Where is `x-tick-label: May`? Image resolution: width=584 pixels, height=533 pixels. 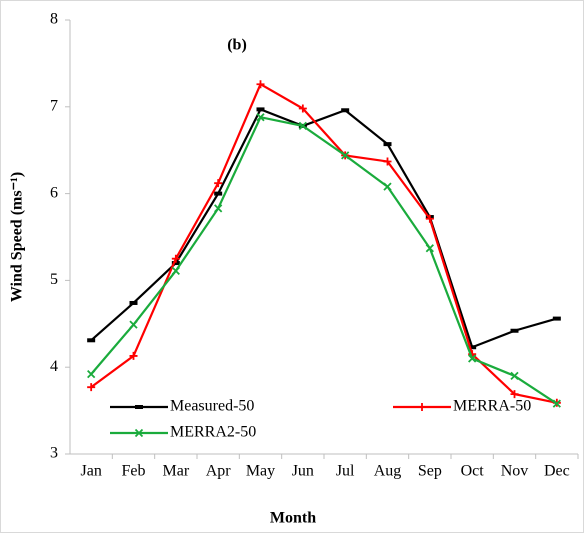
x-tick-label: May is located at coordinates (260, 471).